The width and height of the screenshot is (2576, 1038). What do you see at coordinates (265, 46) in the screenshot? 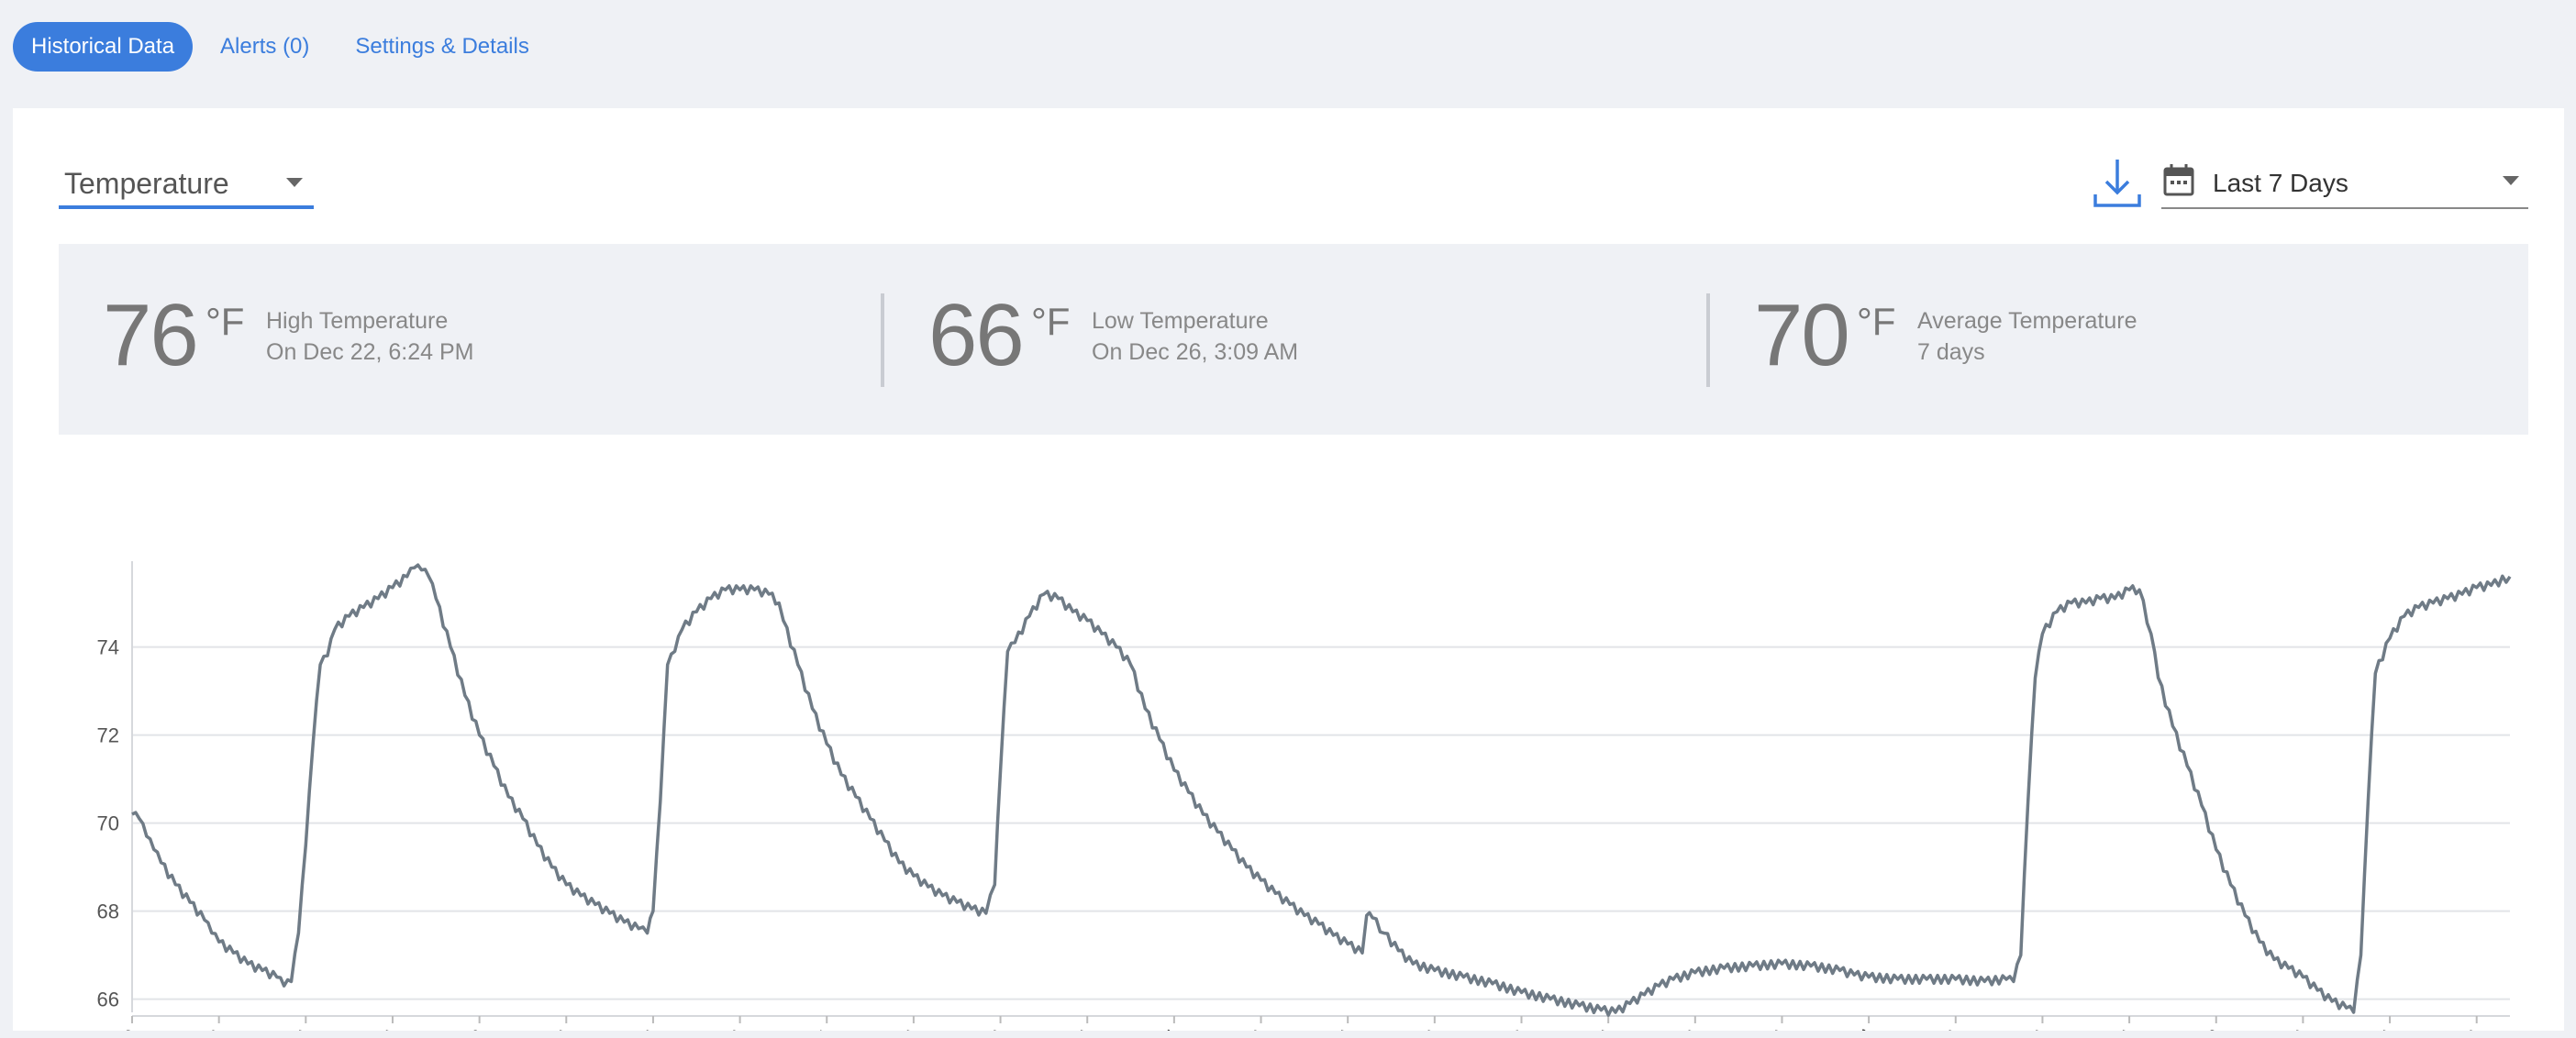
I see `tab-alerts: Alerts (0)` at bounding box center [265, 46].